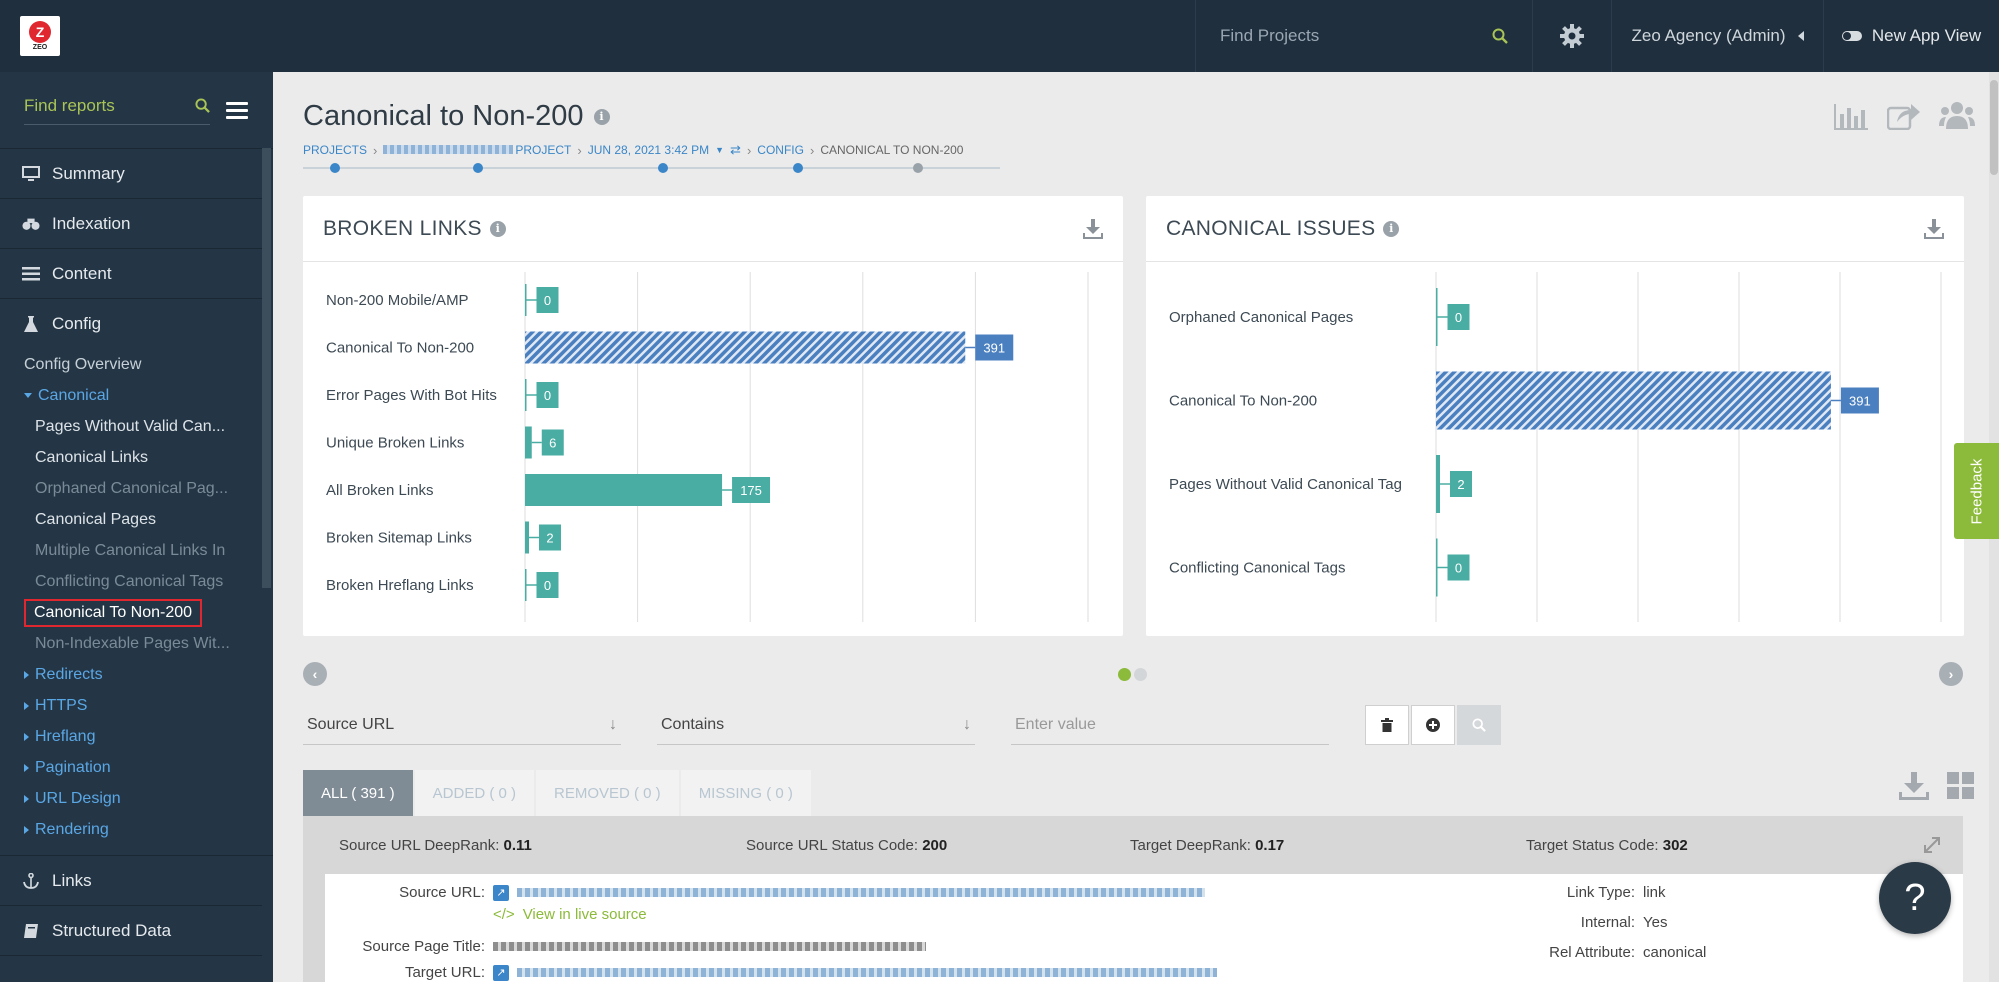 This screenshot has height=982, width=1999. I want to click on breadcrumb-project: PROJECT, so click(477, 150).